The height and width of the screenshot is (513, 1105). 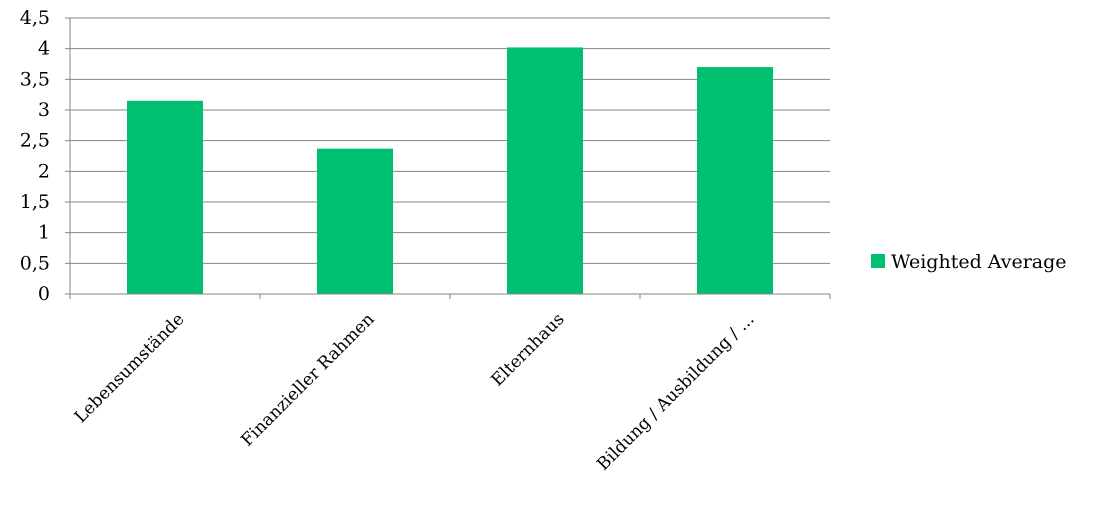 What do you see at coordinates (307, 379) in the screenshot?
I see `category-label: Finanzieller Rahmen` at bounding box center [307, 379].